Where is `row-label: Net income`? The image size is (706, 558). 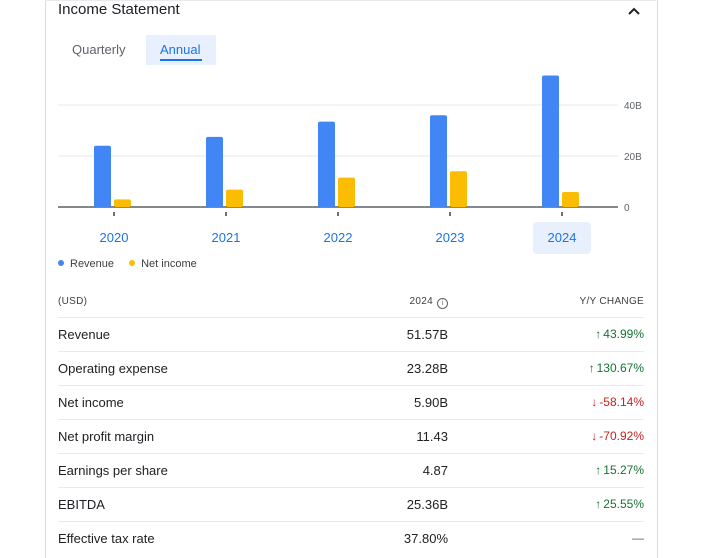
row-label: Net income is located at coordinates (91, 402).